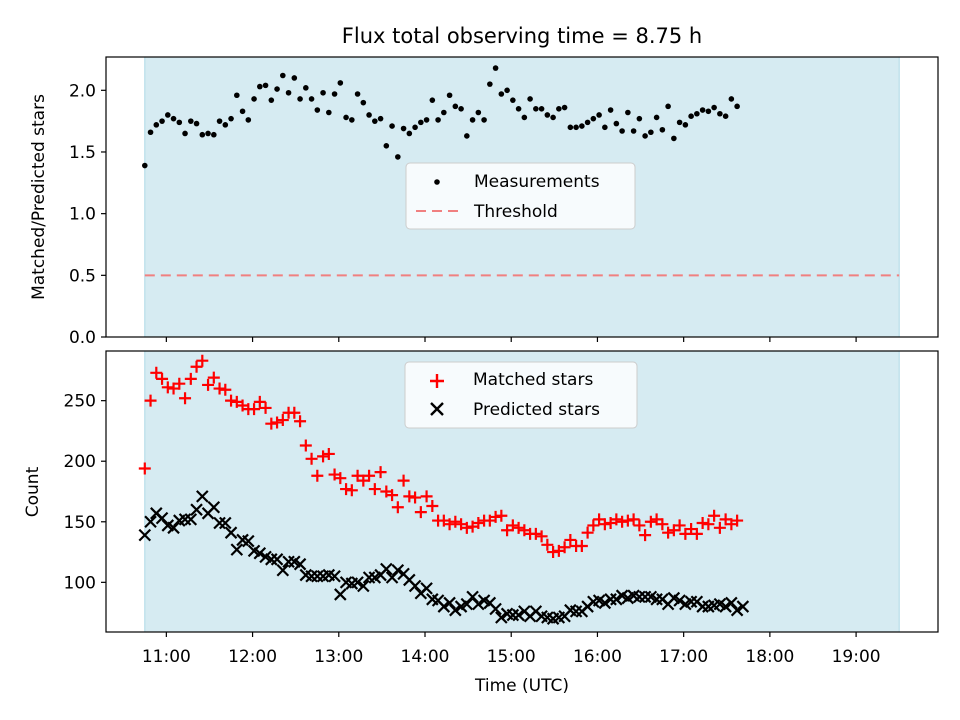 The image size is (960, 720). I want to click on top-y-tick-label: 1.0, so click(82, 215).